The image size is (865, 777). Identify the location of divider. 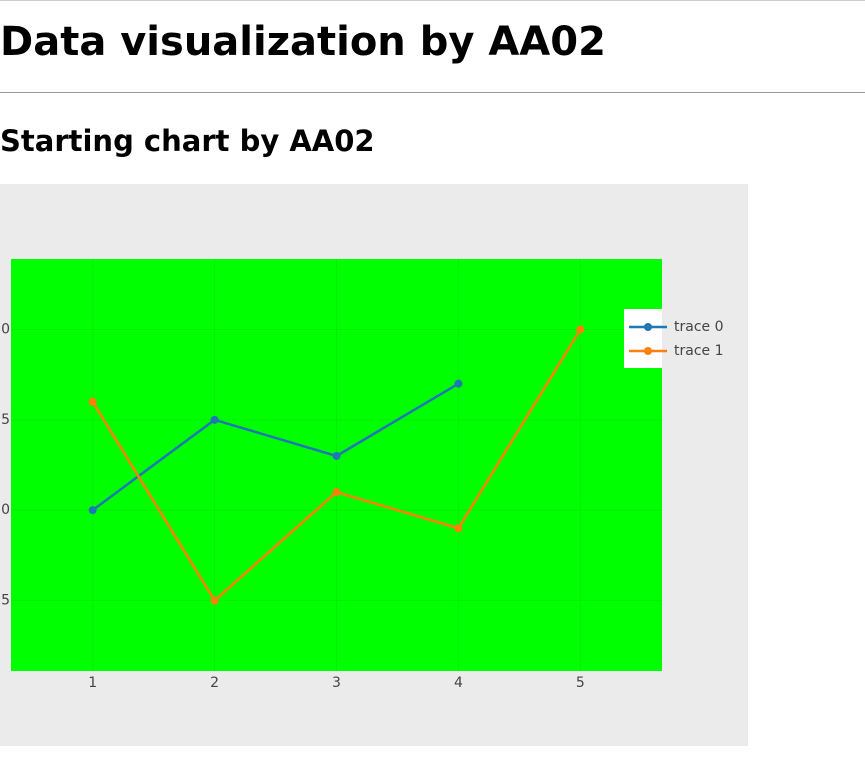
(432, 92).